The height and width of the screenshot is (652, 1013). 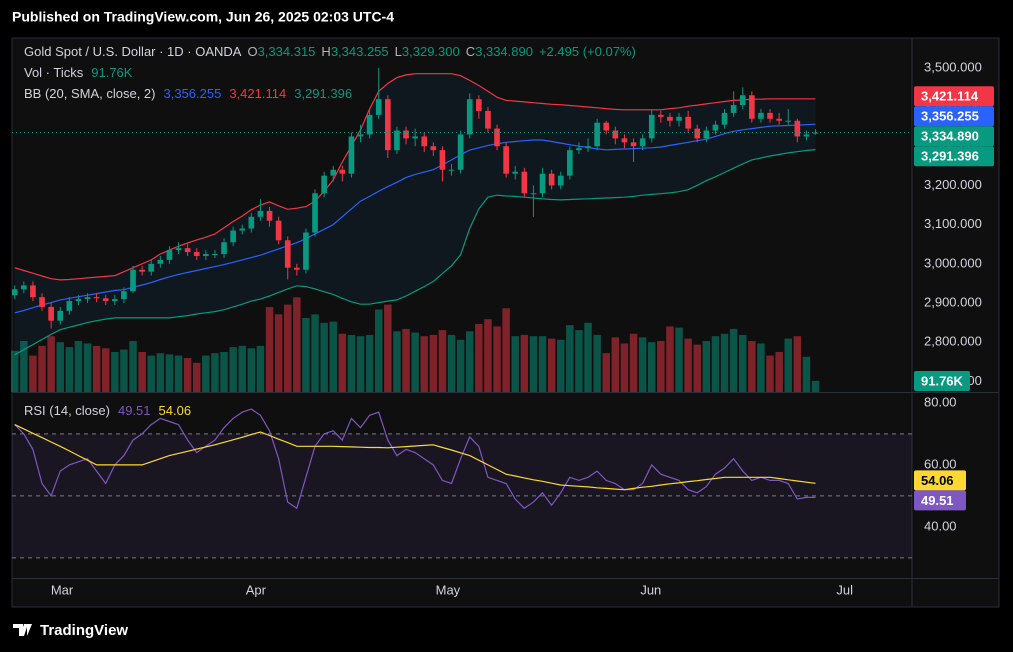 What do you see at coordinates (256, 589) in the screenshot?
I see `x-tick-label: Apr` at bounding box center [256, 589].